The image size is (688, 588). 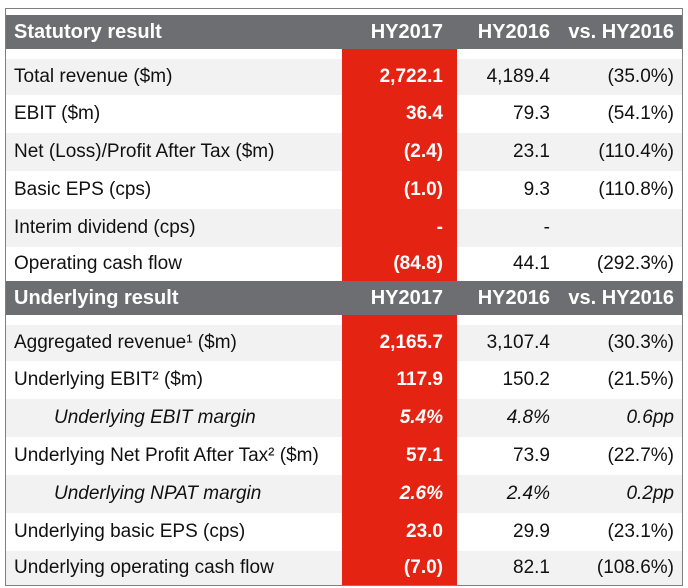 What do you see at coordinates (518, 342) in the screenshot?
I see `row-hy2016-value: 3,107.4` at bounding box center [518, 342].